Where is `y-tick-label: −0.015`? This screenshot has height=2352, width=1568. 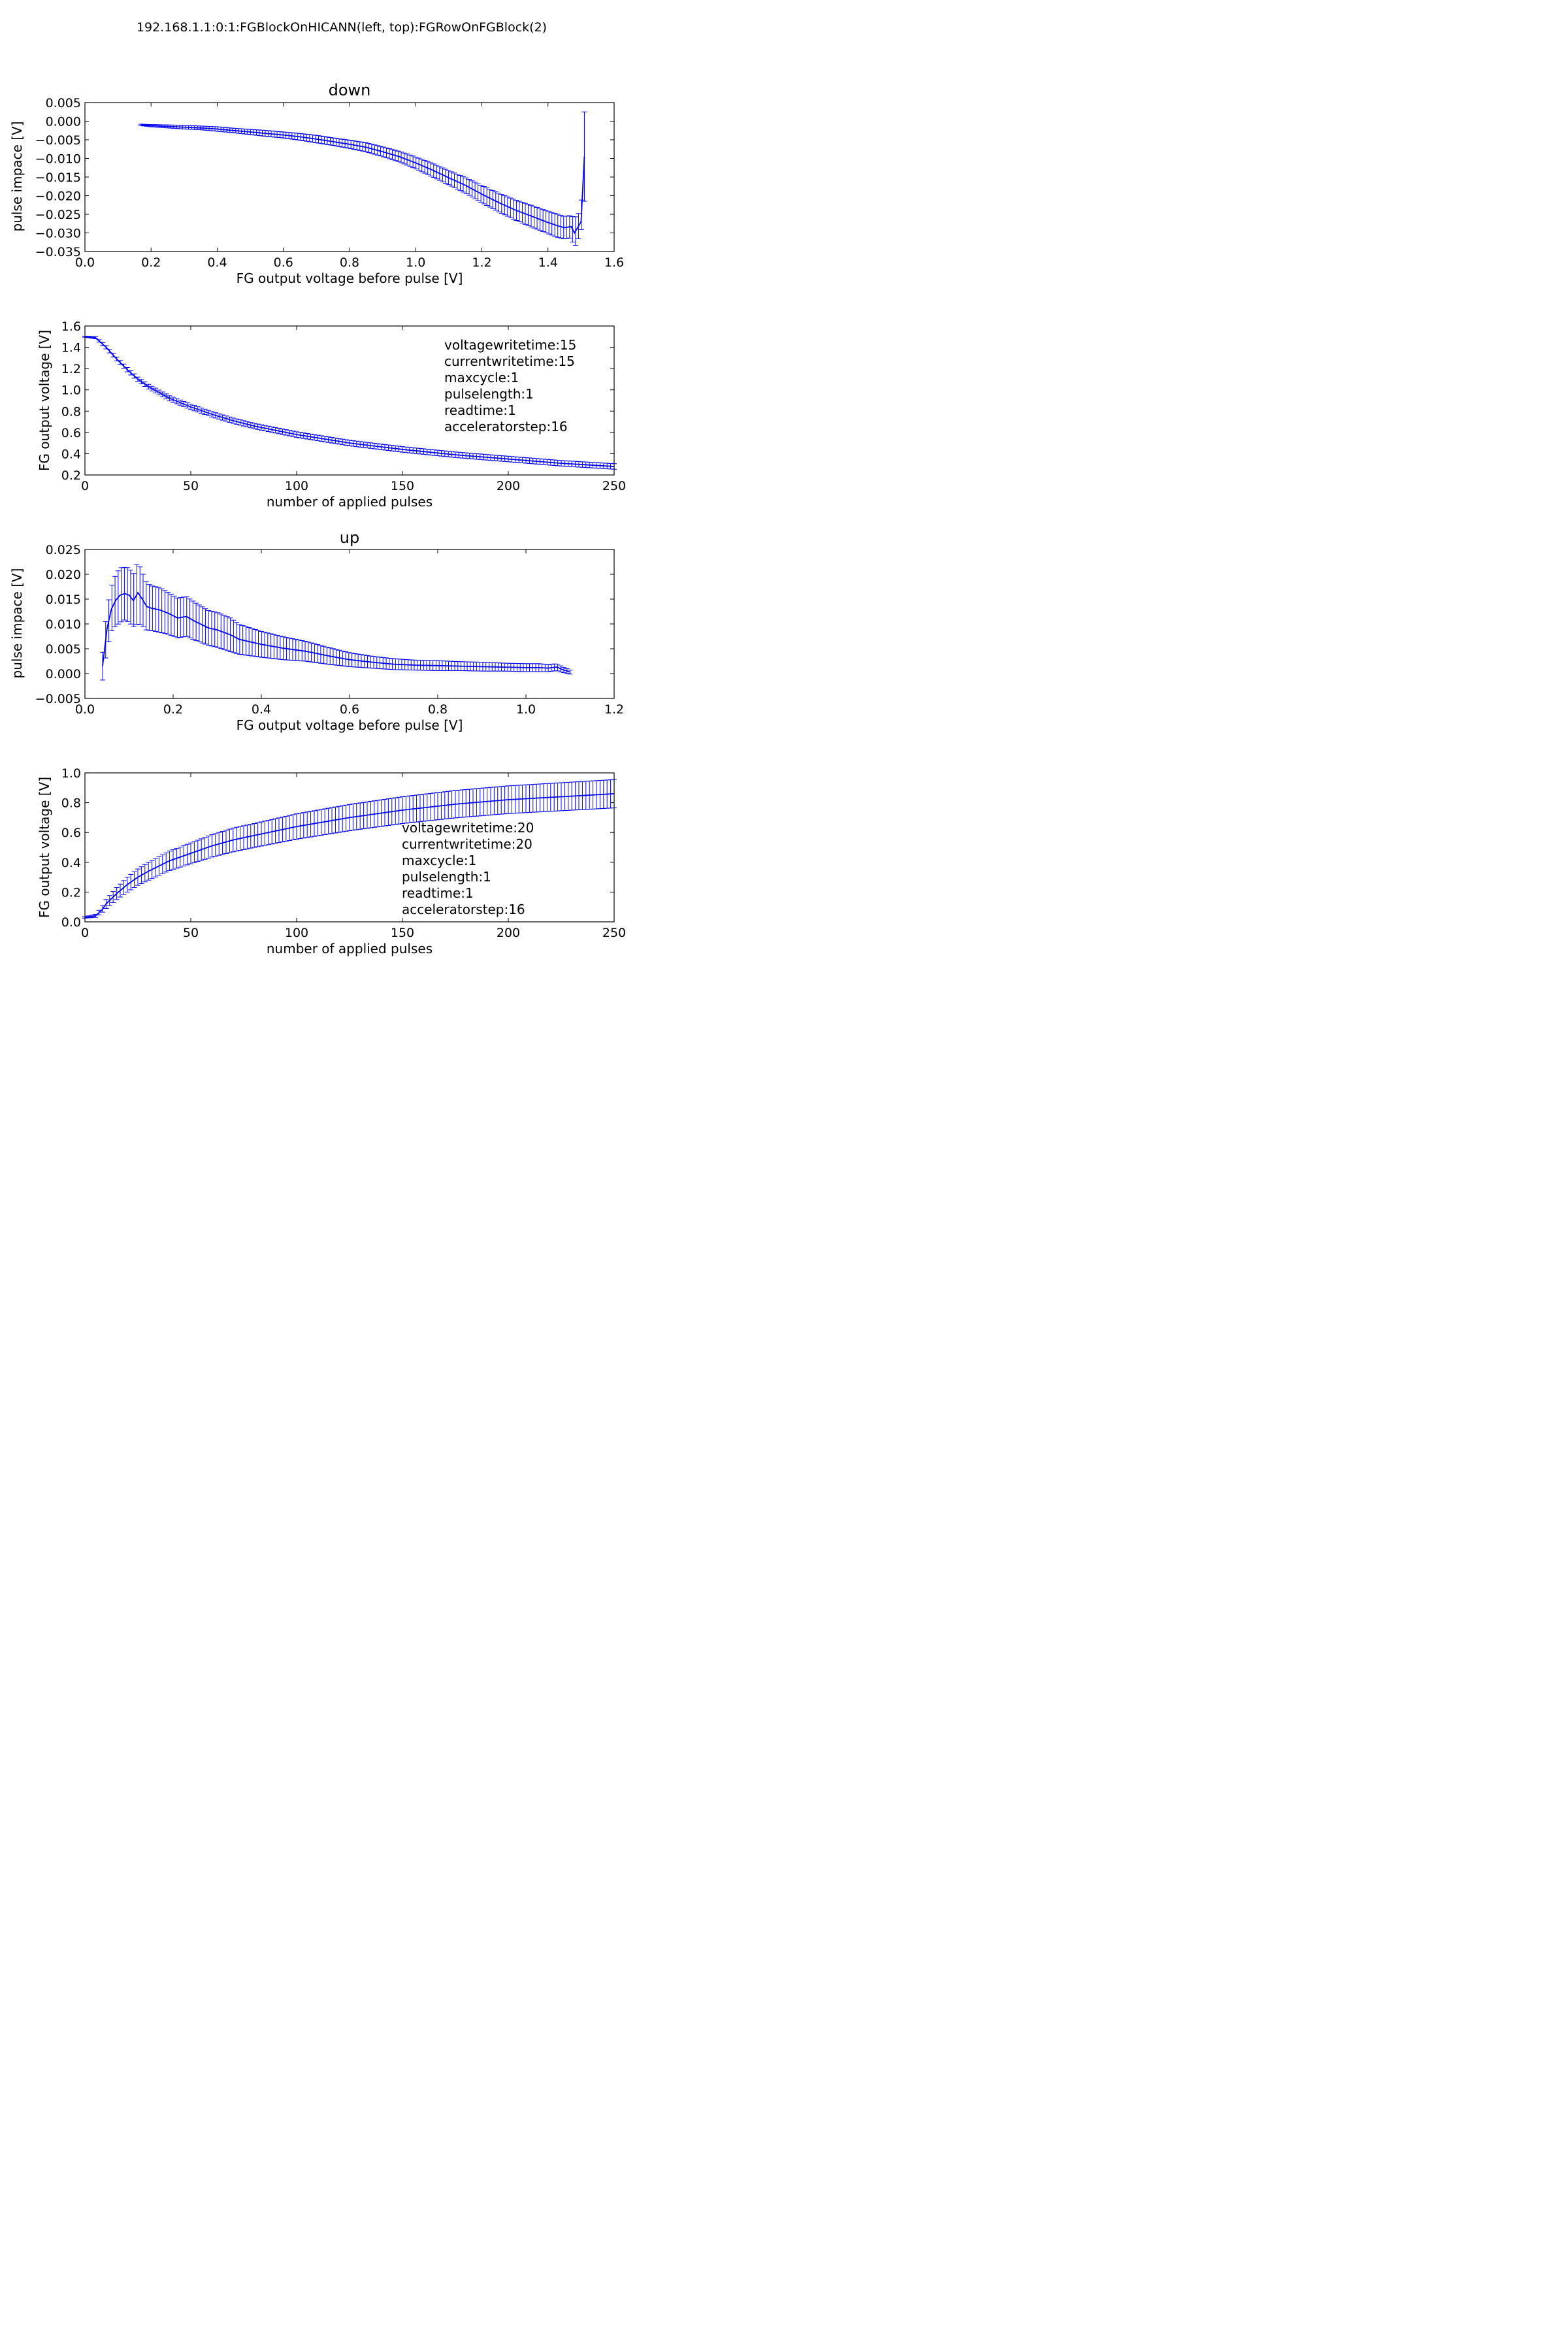 y-tick-label: −0.015 is located at coordinates (58, 178).